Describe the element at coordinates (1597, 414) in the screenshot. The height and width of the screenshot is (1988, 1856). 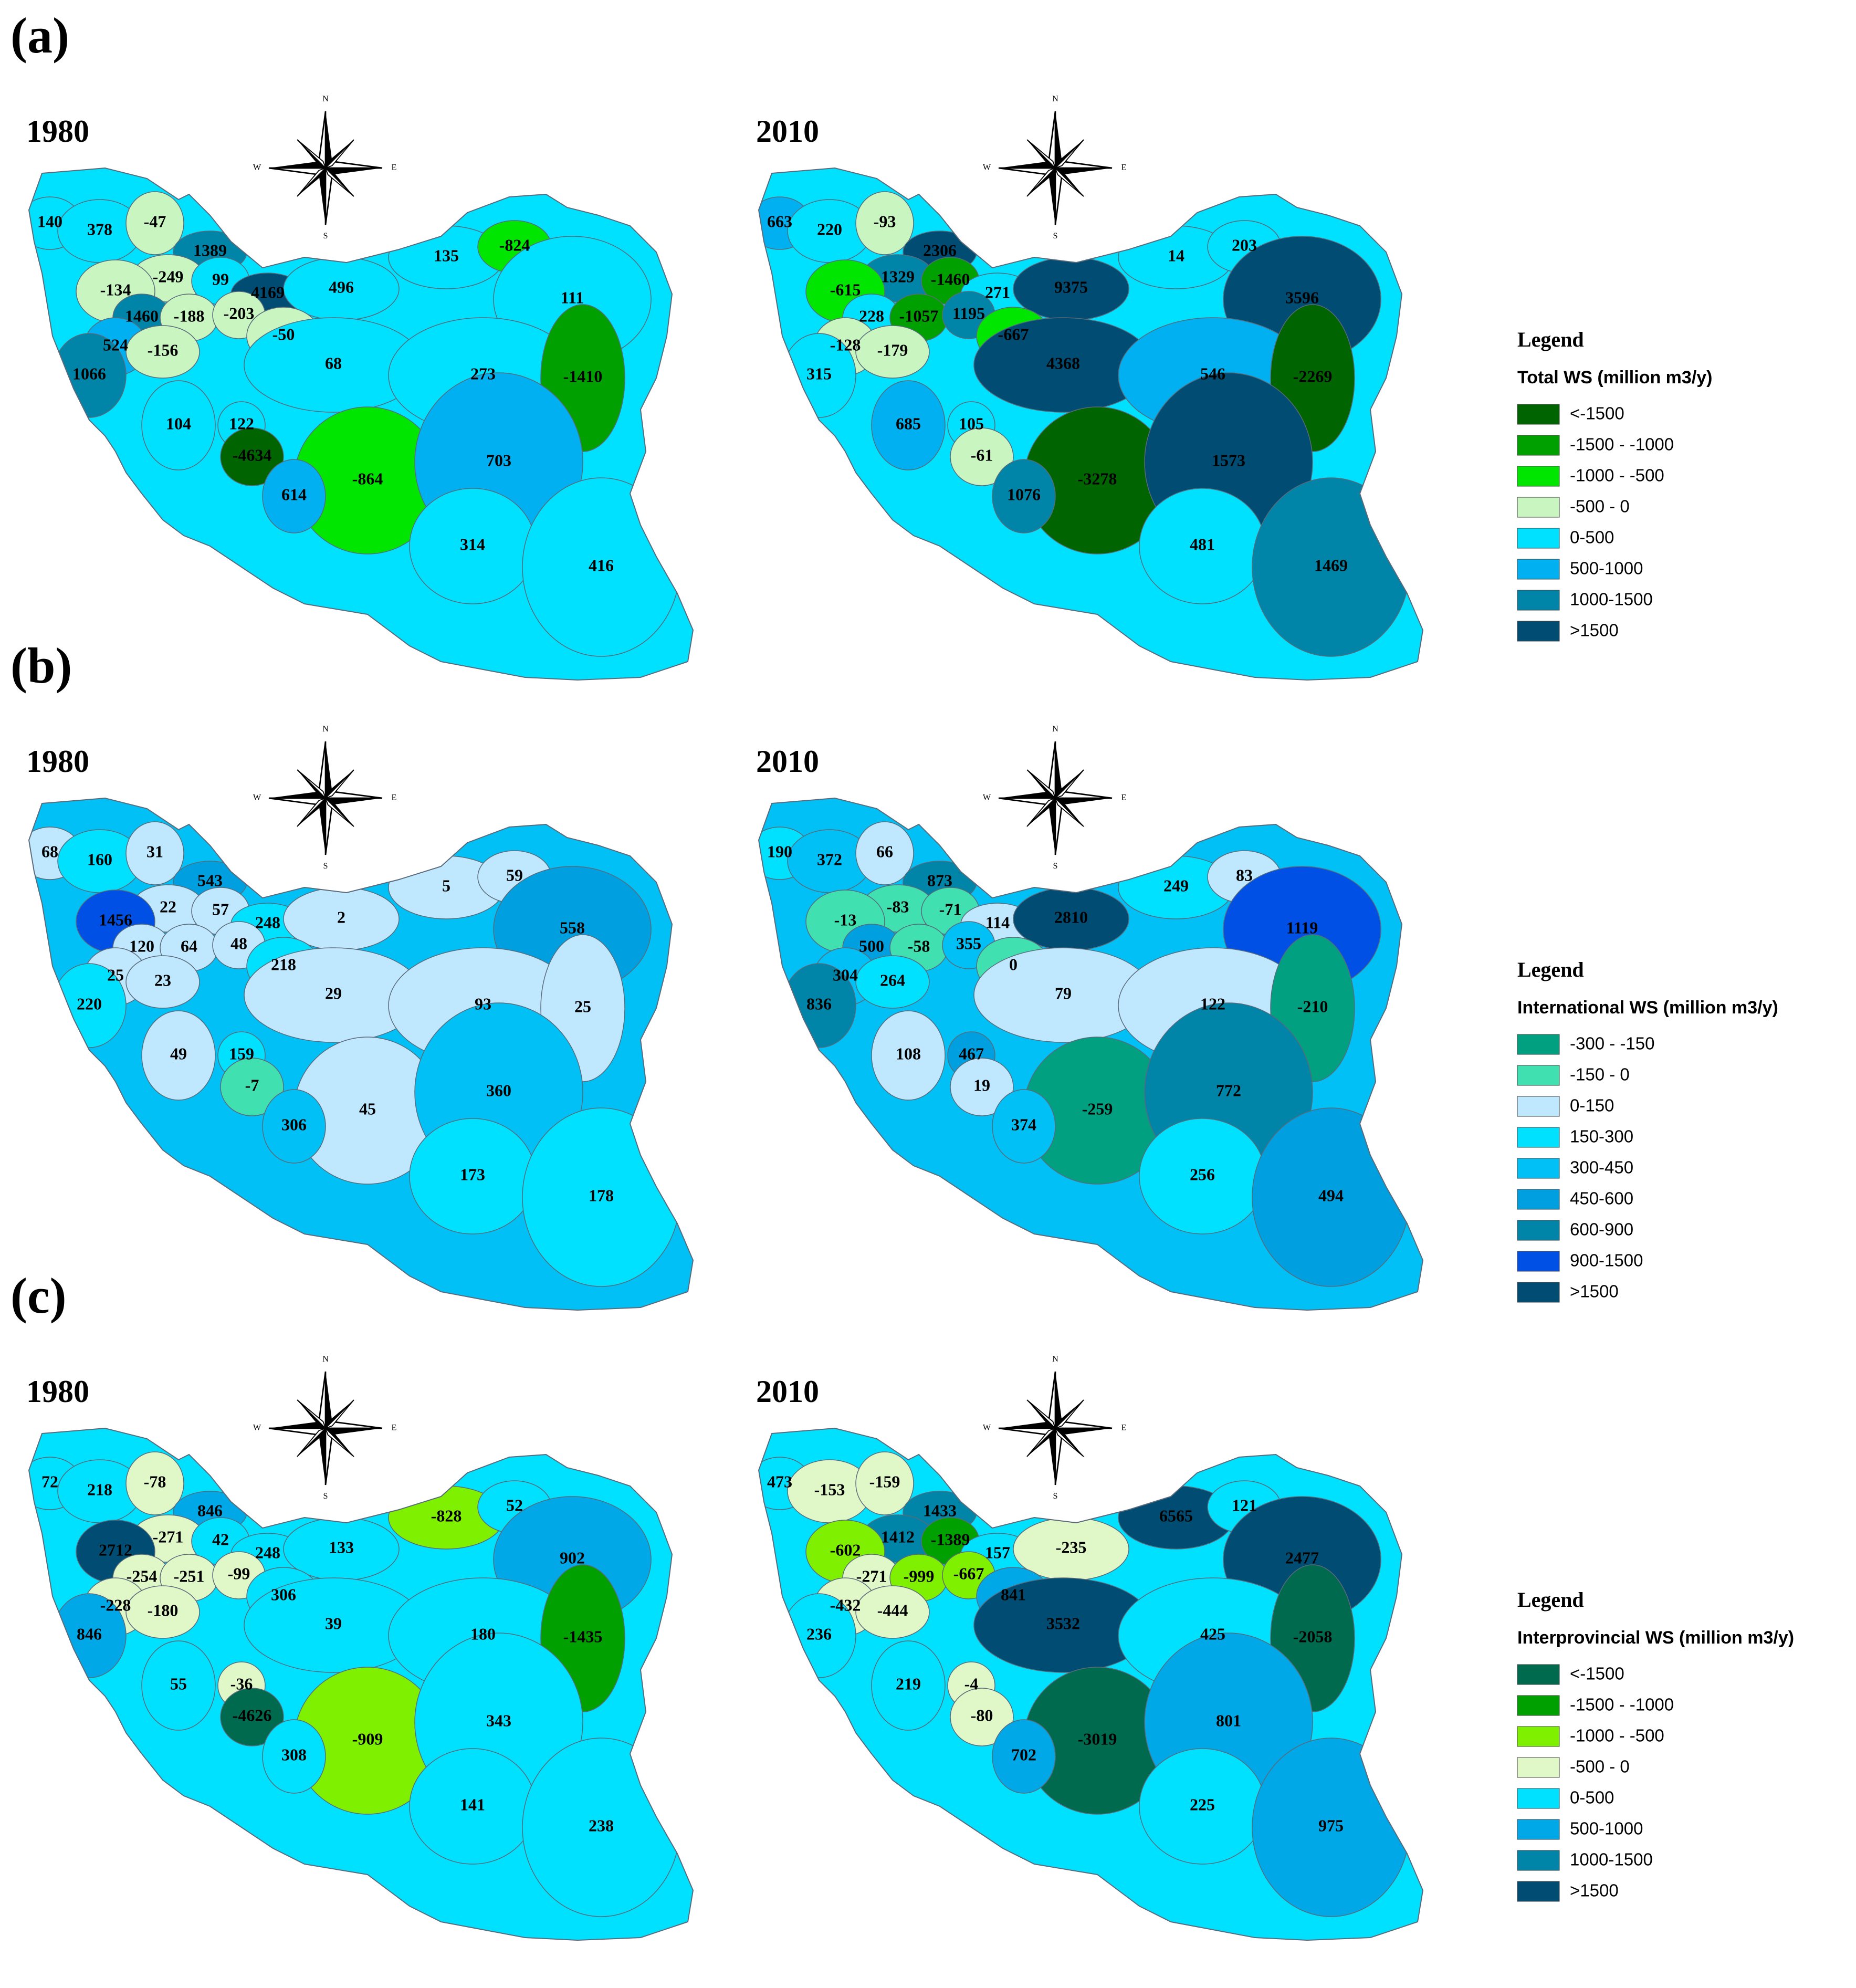
I see `legend-item-label: <-1500` at that location.